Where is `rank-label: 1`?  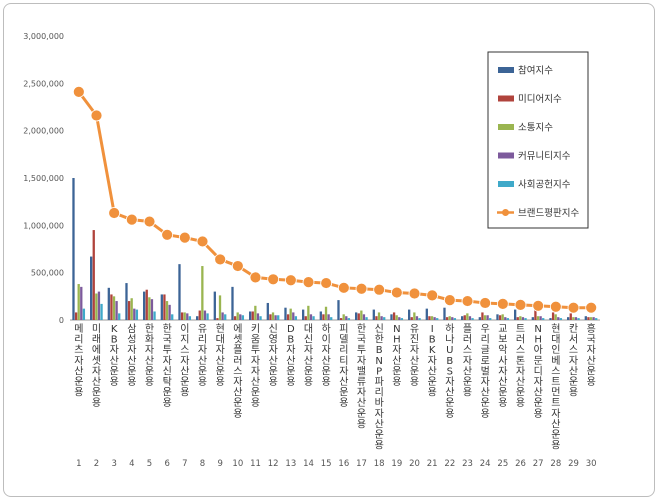 rank-label: 1 is located at coordinates (78, 464).